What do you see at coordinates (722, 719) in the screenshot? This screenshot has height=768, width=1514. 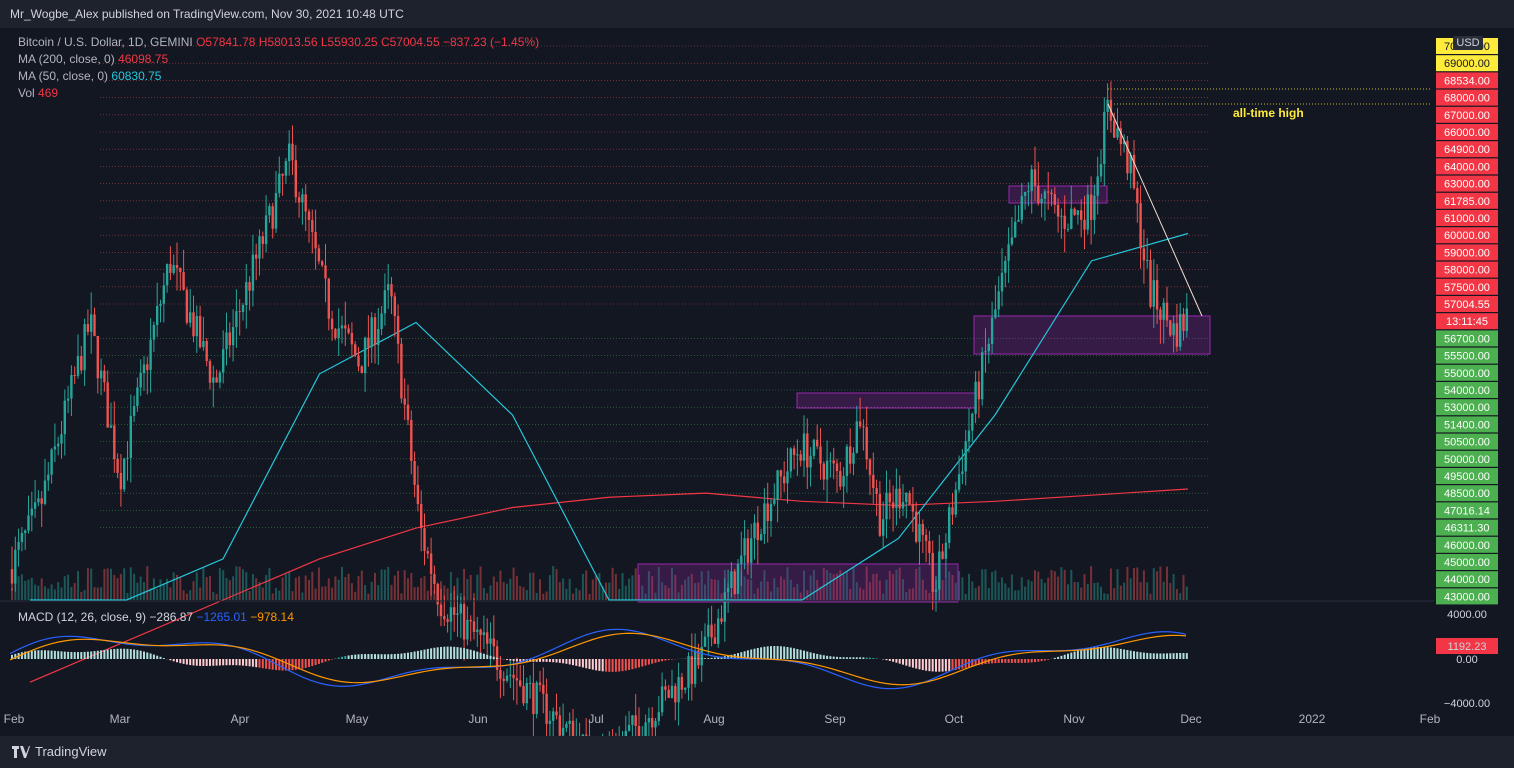 I see `time-axis: Feb Mar Apr May Jun Jul Aug Sep Oct Nov Dec 2022 Feb` at bounding box center [722, 719].